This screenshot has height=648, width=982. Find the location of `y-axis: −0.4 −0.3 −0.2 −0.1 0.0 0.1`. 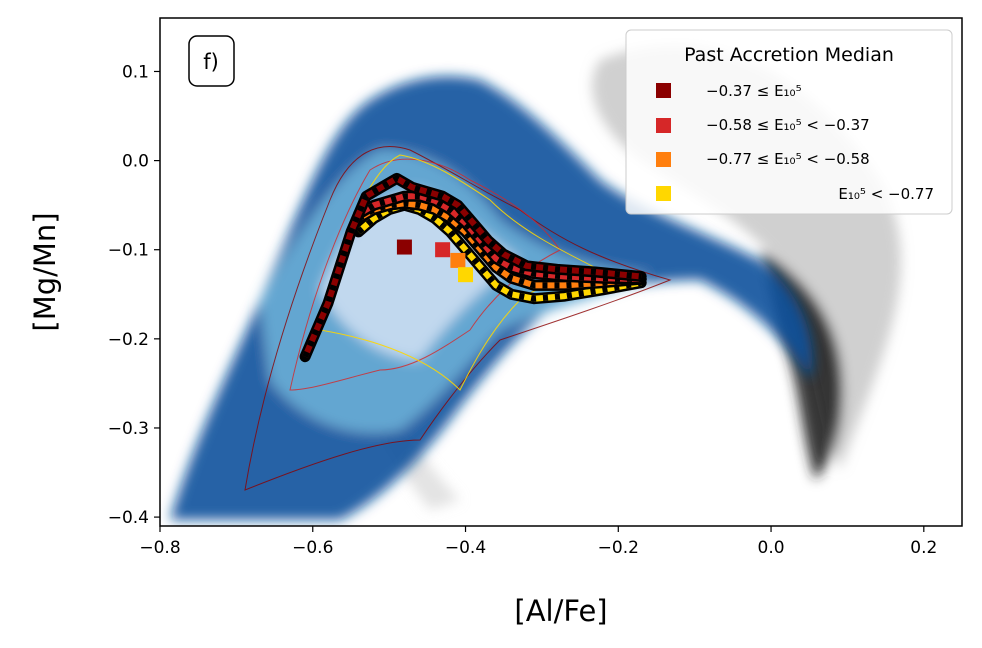

y-axis: −0.4 −0.3 −0.2 −0.1 0.0 0.1 is located at coordinates (134, 295).